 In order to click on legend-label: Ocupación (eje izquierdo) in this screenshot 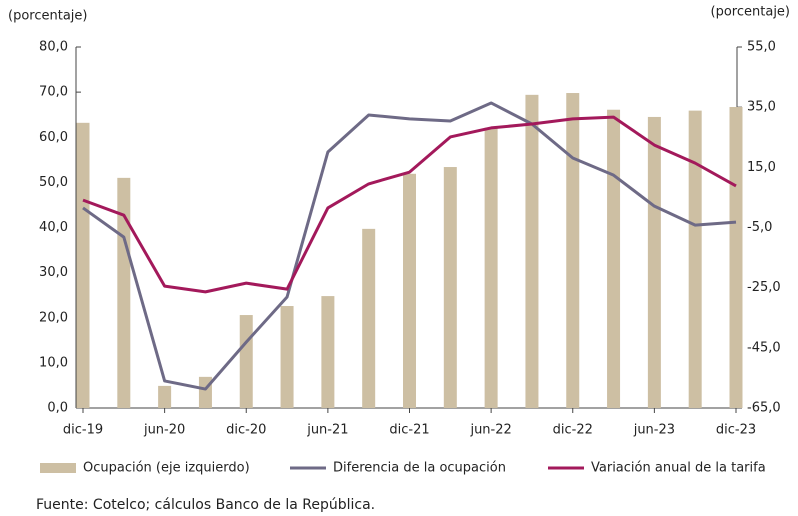, I will do `click(166, 468)`.